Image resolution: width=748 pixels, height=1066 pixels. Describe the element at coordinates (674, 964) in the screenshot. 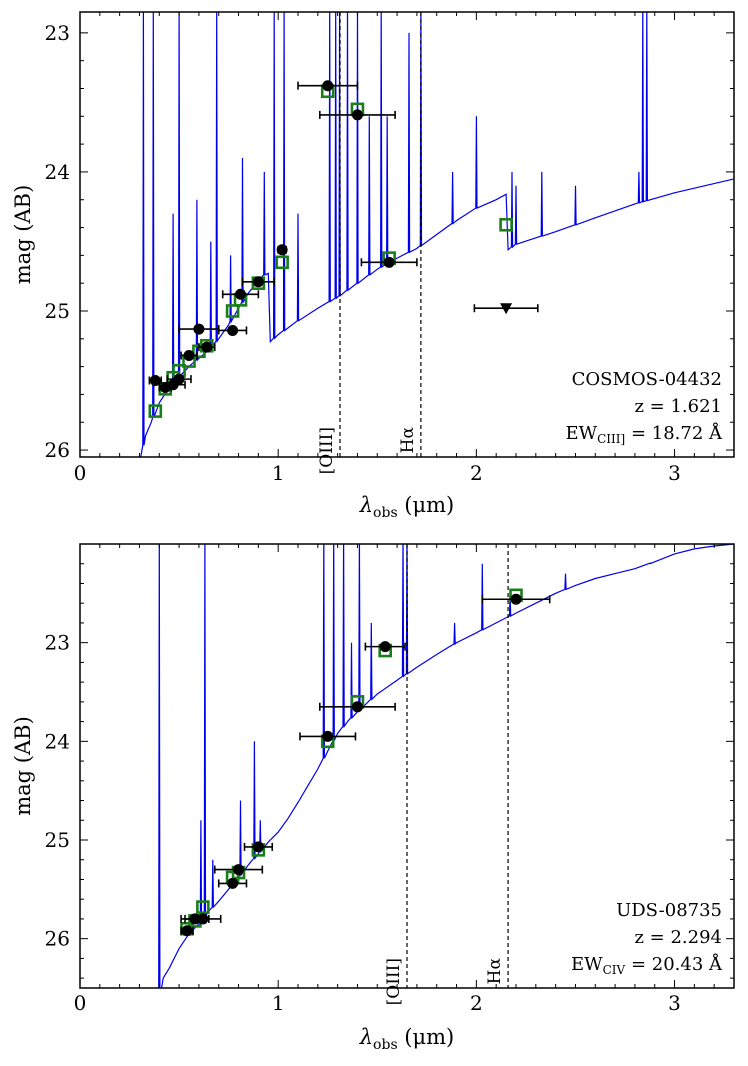

I see `ew-label-value: = 20.43 Å` at that location.